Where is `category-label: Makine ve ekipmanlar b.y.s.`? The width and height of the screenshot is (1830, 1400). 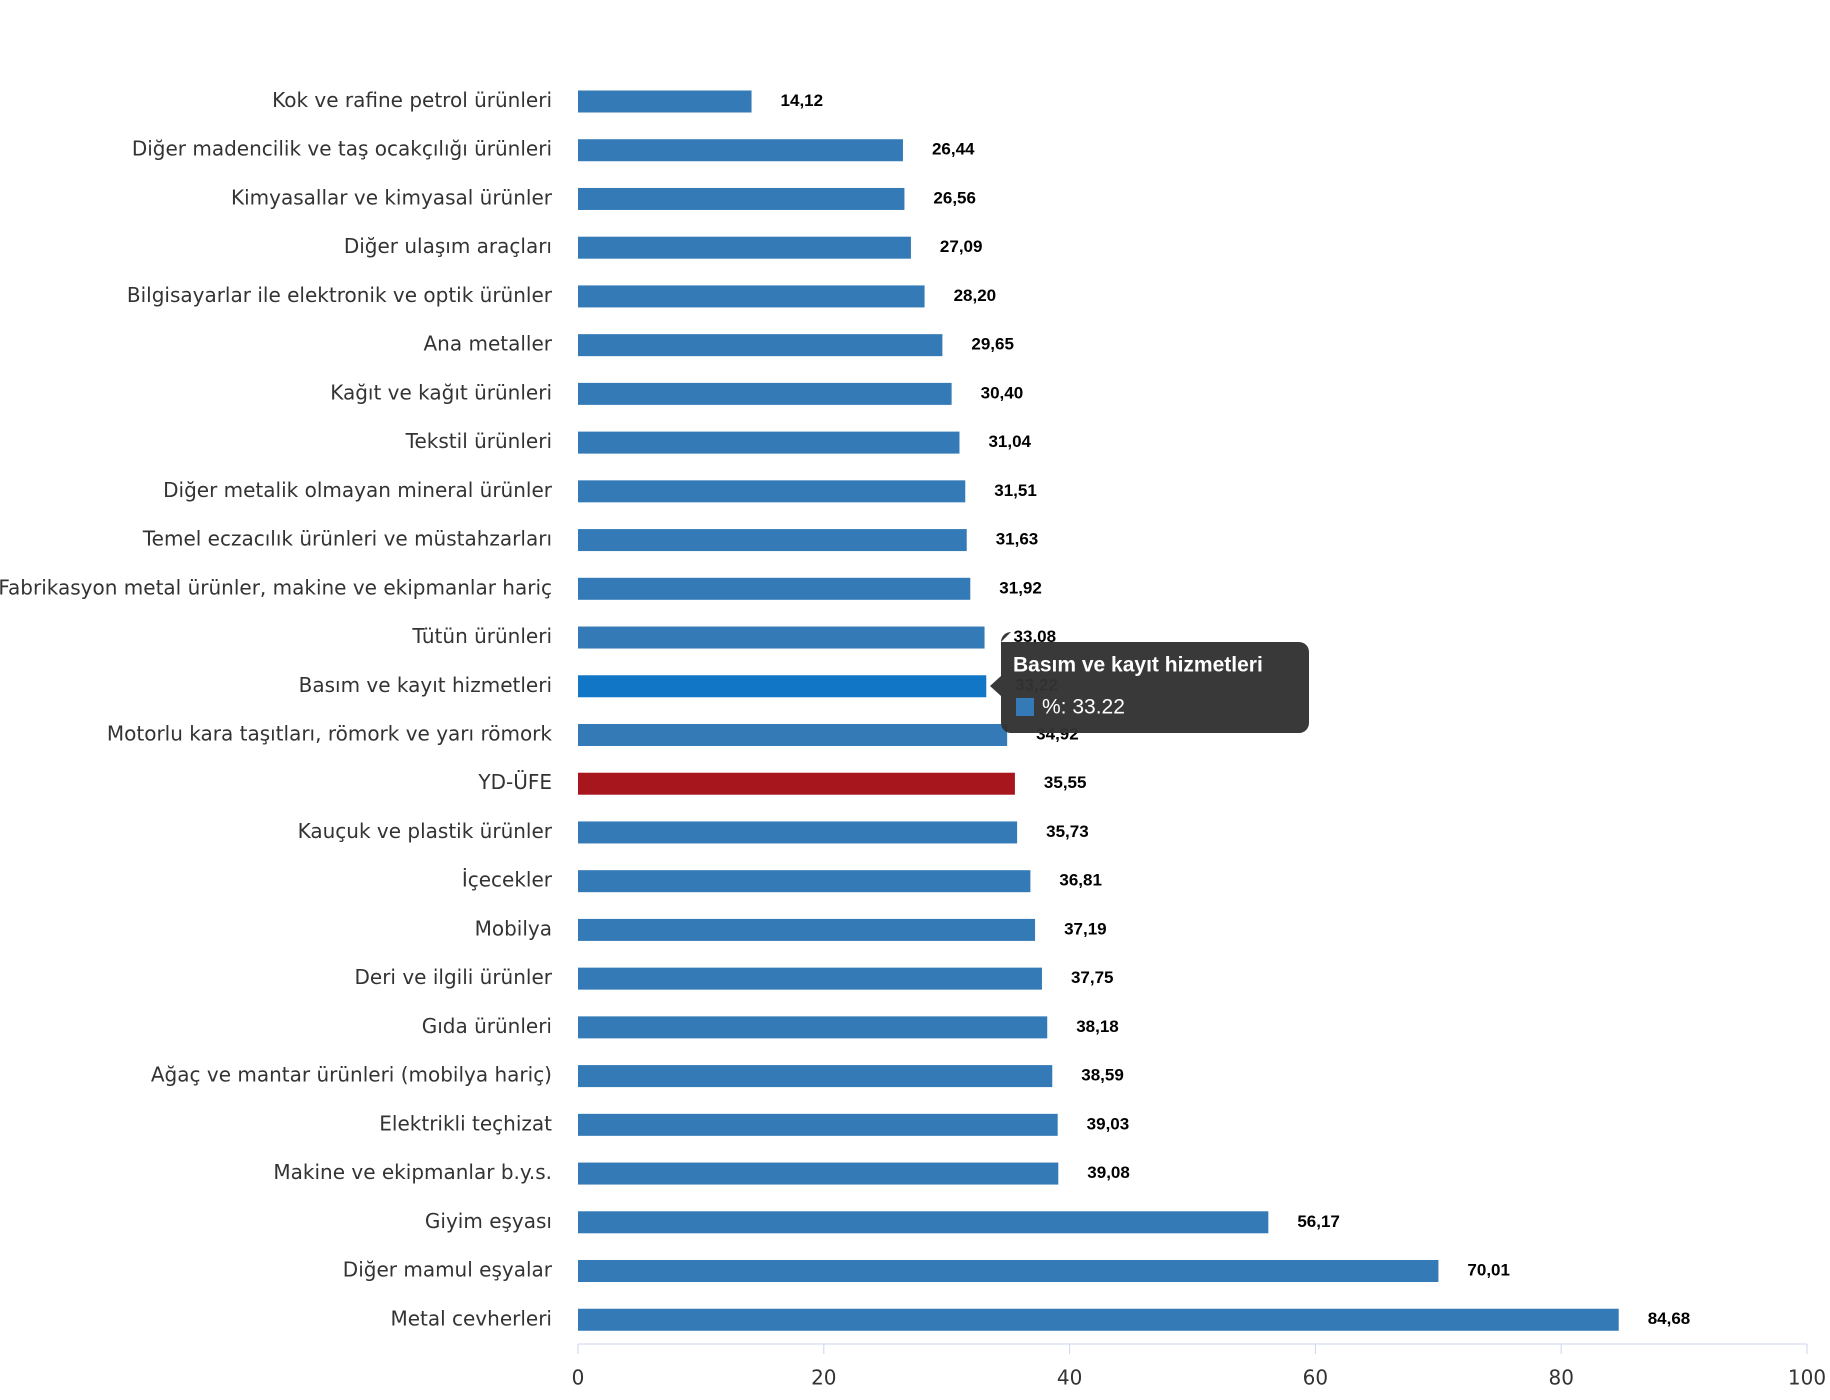 category-label: Makine ve ekipmanlar b.y.s. is located at coordinates (412, 1172).